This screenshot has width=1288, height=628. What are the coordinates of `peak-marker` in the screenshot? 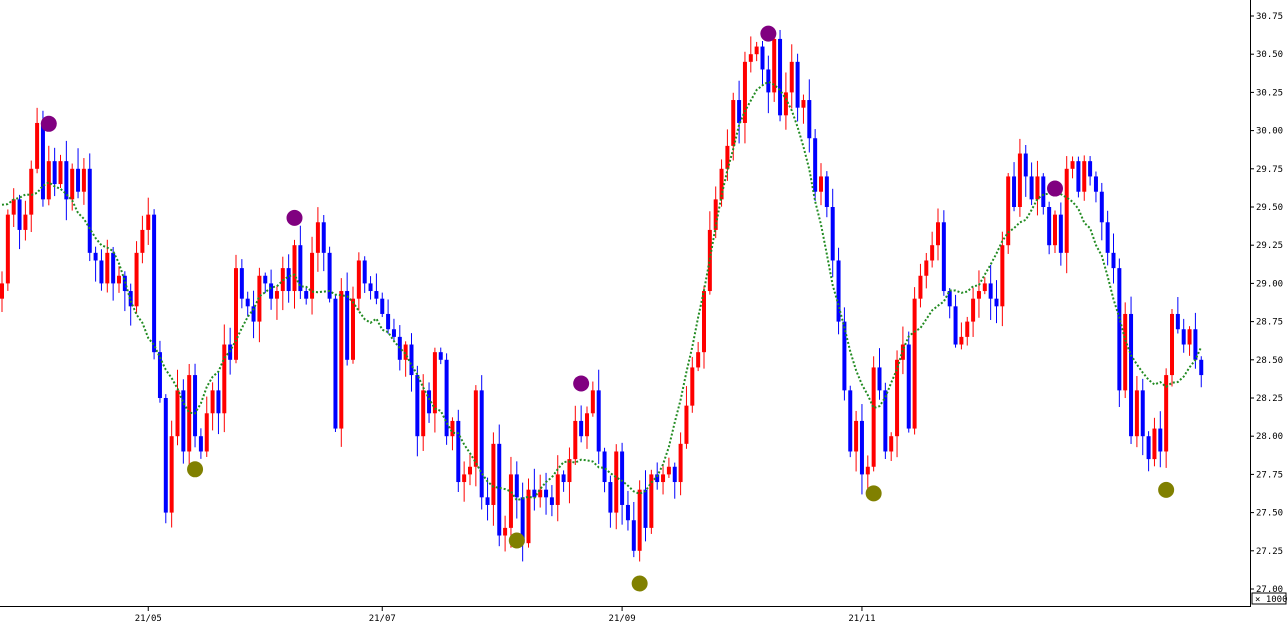 It's located at (294, 217).